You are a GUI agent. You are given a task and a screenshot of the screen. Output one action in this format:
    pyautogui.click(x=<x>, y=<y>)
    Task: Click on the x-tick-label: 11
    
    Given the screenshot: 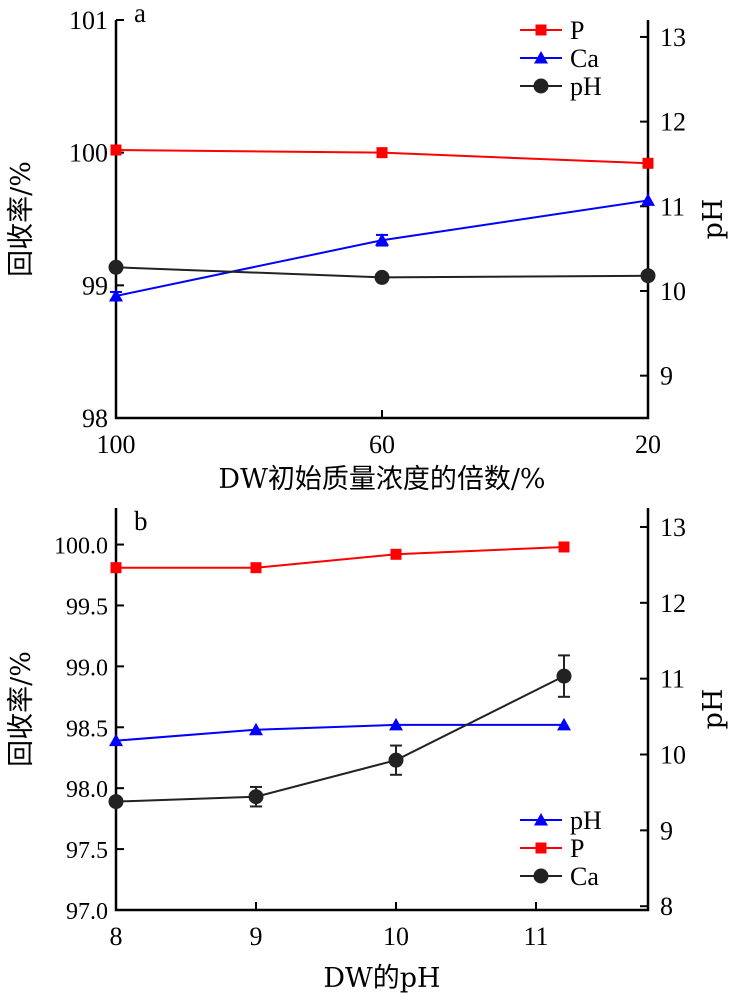 What is the action you would take?
    pyautogui.click(x=535, y=936)
    